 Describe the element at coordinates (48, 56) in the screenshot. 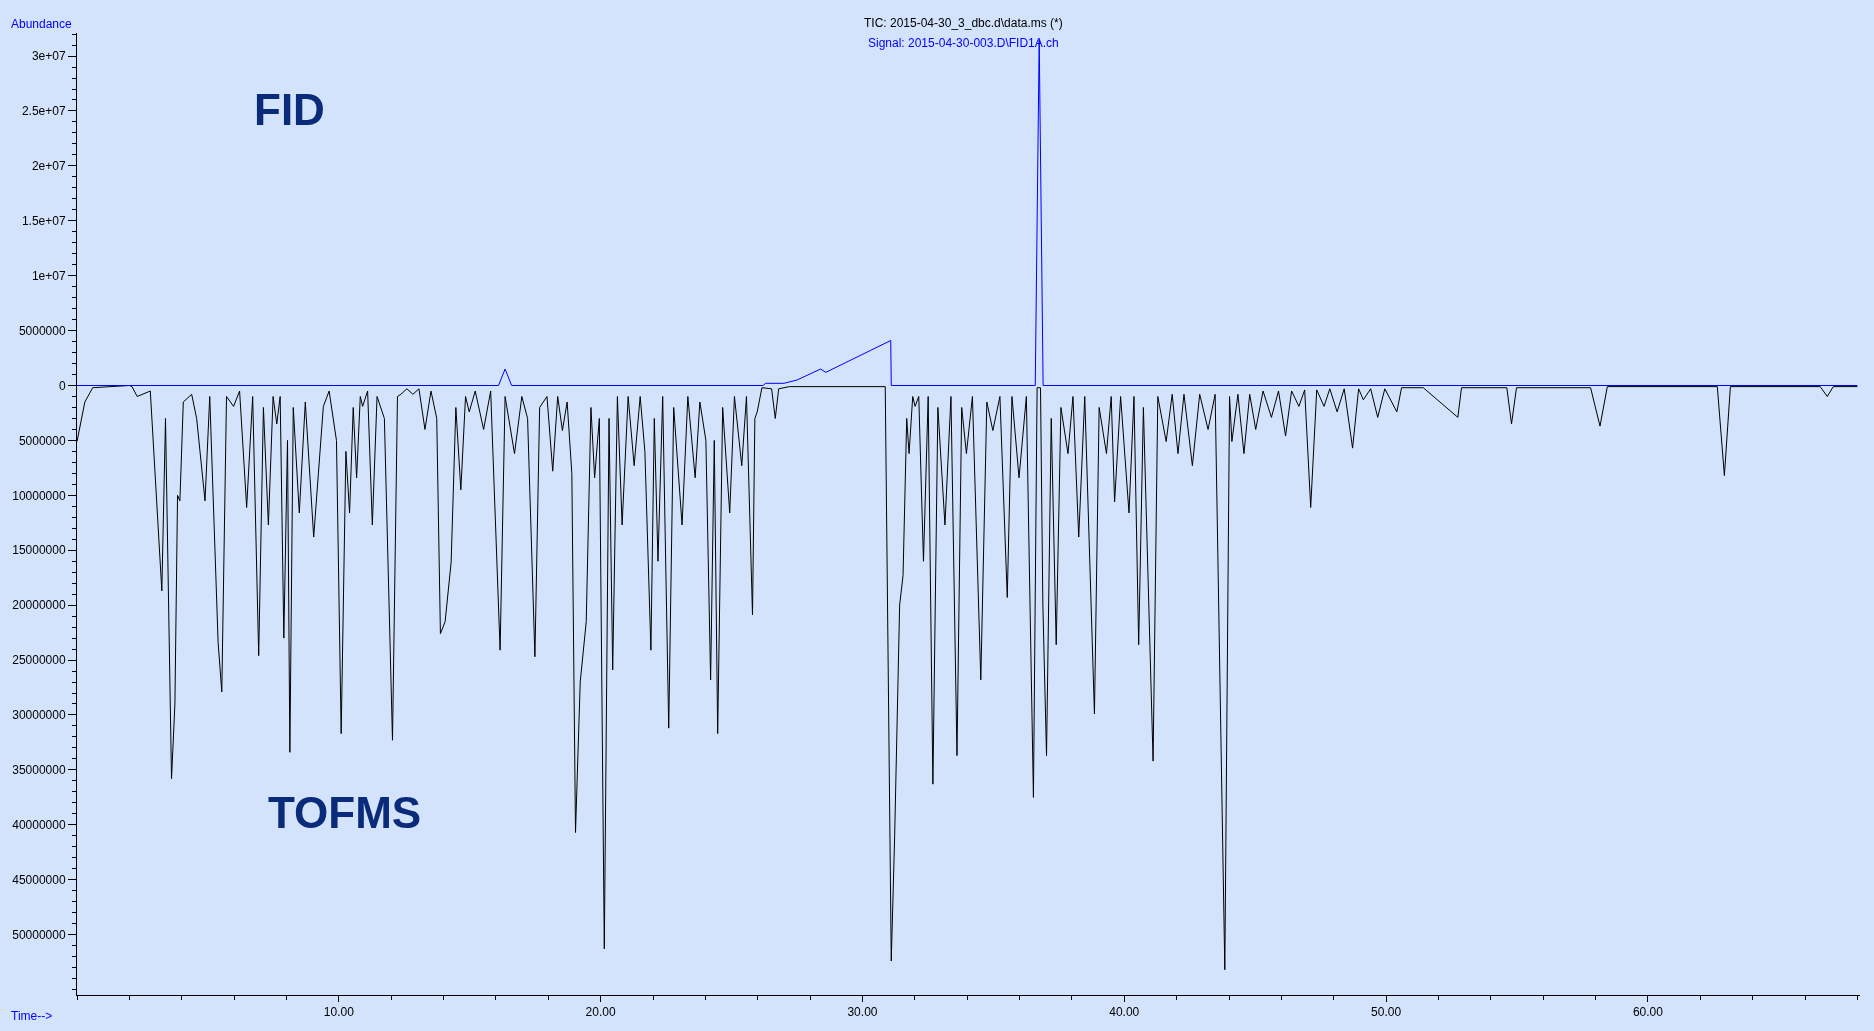

I see `y-tick-label: 3e+07` at that location.